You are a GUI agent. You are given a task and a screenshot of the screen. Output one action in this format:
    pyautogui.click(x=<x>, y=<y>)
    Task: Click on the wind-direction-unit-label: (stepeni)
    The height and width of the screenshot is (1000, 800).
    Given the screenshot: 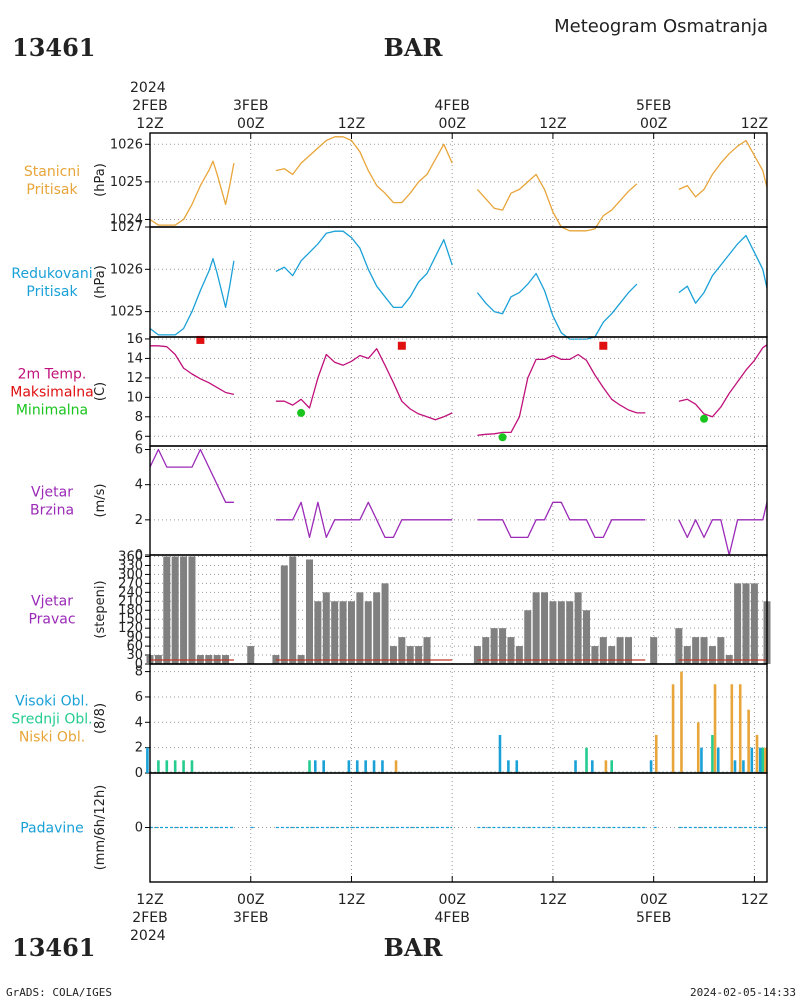 What is the action you would take?
    pyautogui.click(x=100, y=609)
    